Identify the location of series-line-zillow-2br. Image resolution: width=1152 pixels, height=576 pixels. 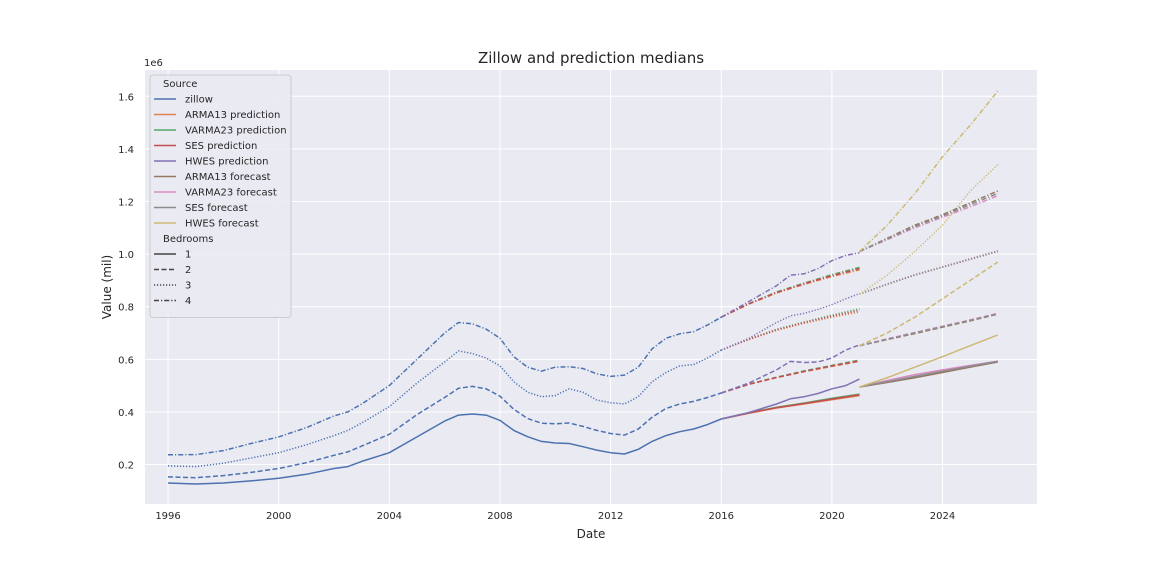
(444, 432).